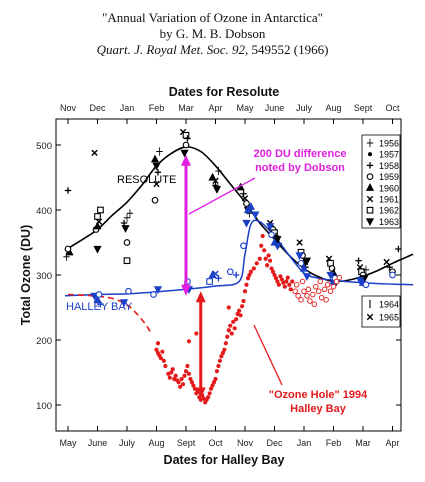  I want to click on legend-year: 1958, so click(389, 166).